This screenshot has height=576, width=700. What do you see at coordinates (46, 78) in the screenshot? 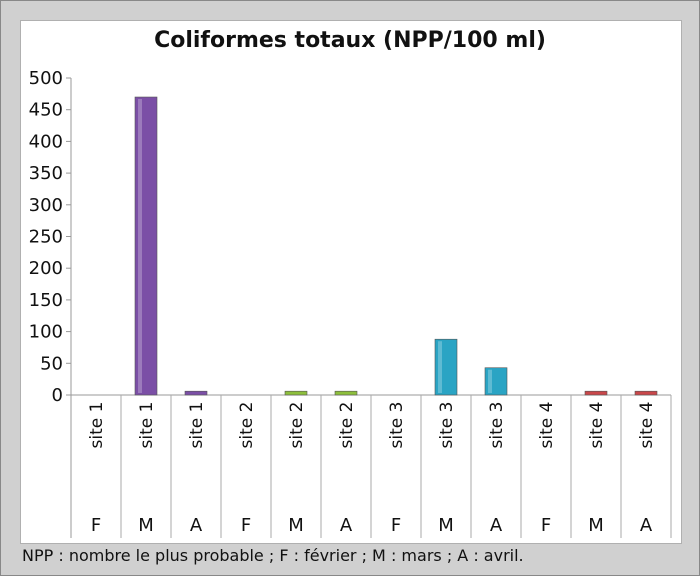
I see `y-tick-label: 500` at bounding box center [46, 78].